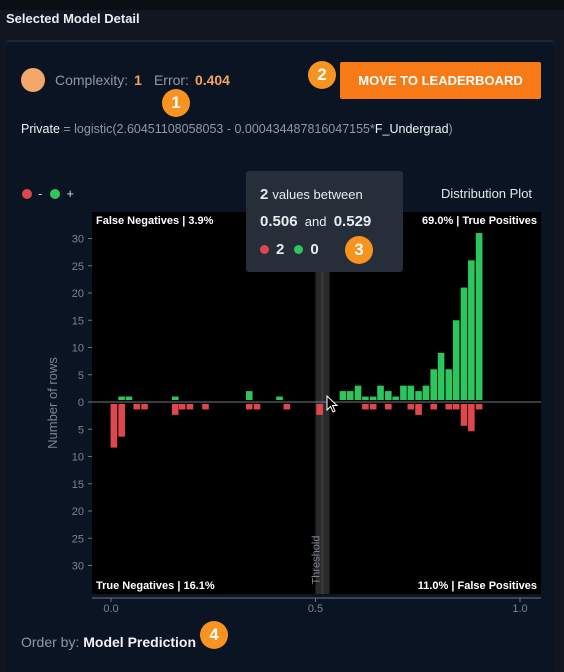 This screenshot has width=564, height=672. I want to click on section-title: Selected Model Detail, so click(73, 18).